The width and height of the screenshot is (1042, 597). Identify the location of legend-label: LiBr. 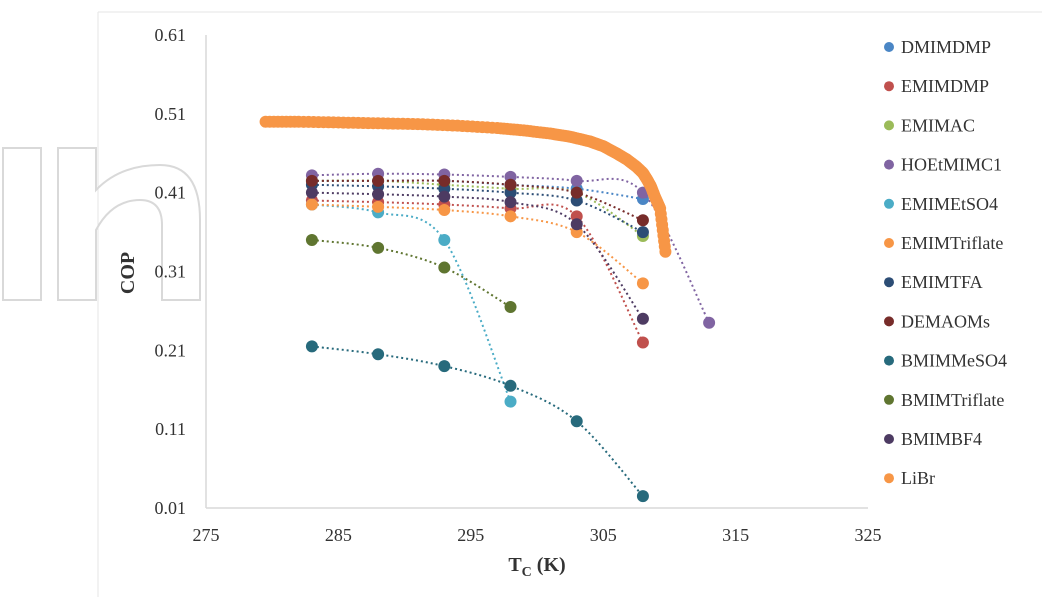
(918, 478).